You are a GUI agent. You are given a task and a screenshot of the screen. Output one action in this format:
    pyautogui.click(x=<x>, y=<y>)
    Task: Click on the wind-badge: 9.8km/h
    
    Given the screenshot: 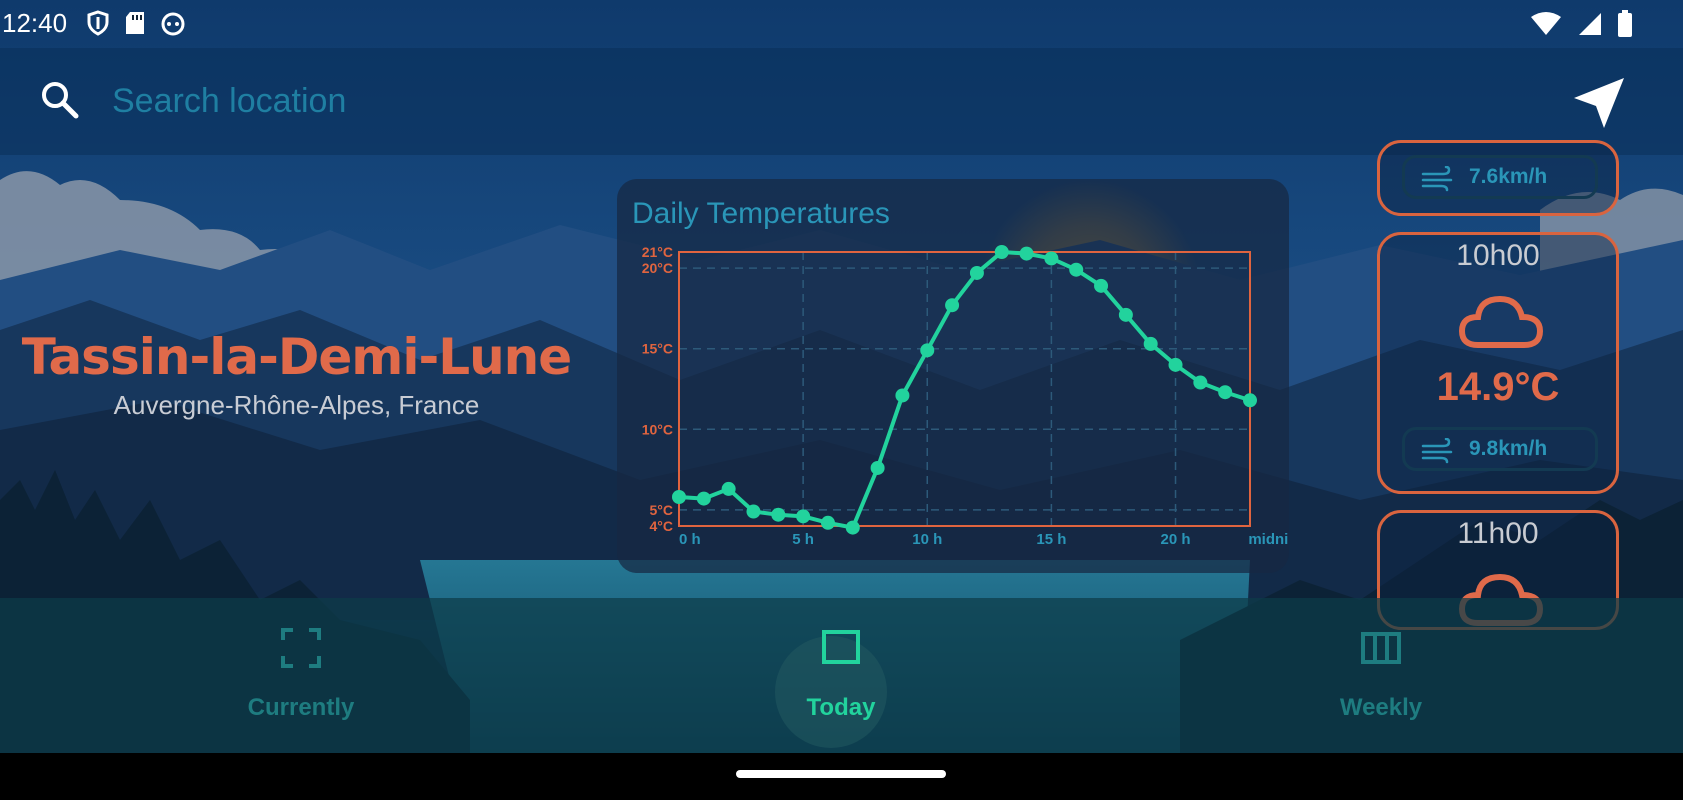 What is the action you would take?
    pyautogui.click(x=1500, y=449)
    